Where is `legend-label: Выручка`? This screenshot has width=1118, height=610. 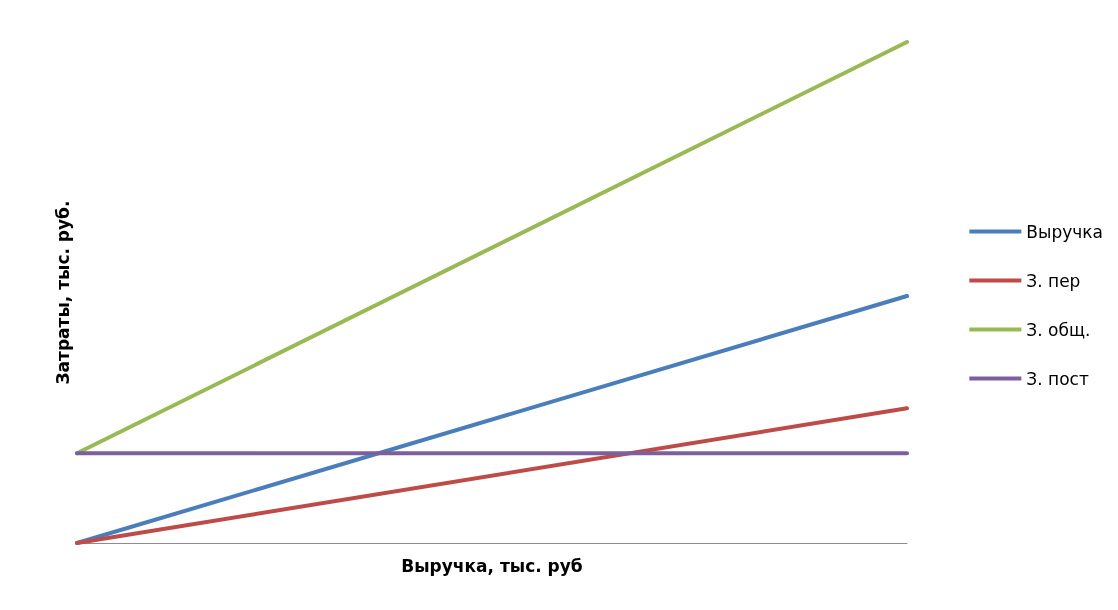 legend-label: Выручка is located at coordinates (1065, 231).